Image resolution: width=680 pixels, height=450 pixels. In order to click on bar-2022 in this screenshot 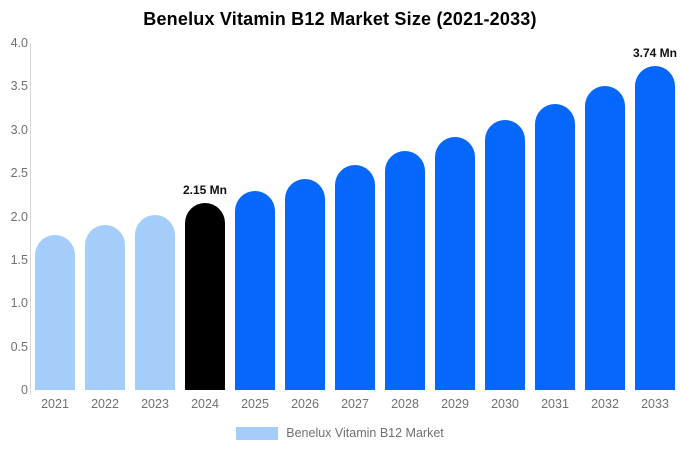, I will do `click(105, 307)`.